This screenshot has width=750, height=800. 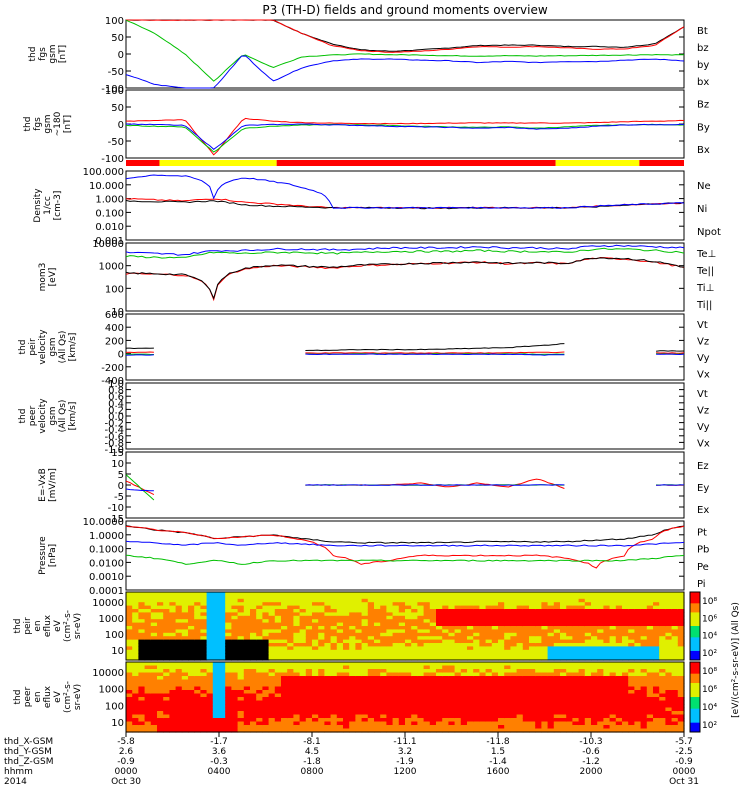 What do you see at coordinates (106, 550) in the screenshot?
I see `y-tick-label: 0.1000` at bounding box center [106, 550].